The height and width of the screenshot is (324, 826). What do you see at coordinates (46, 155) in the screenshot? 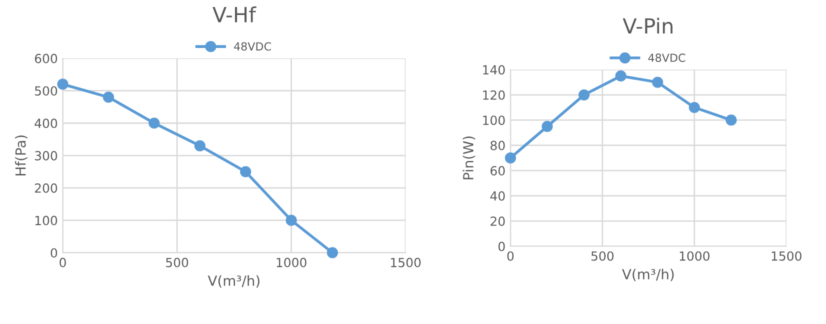
I see `y-tick-label: 300` at bounding box center [46, 155].